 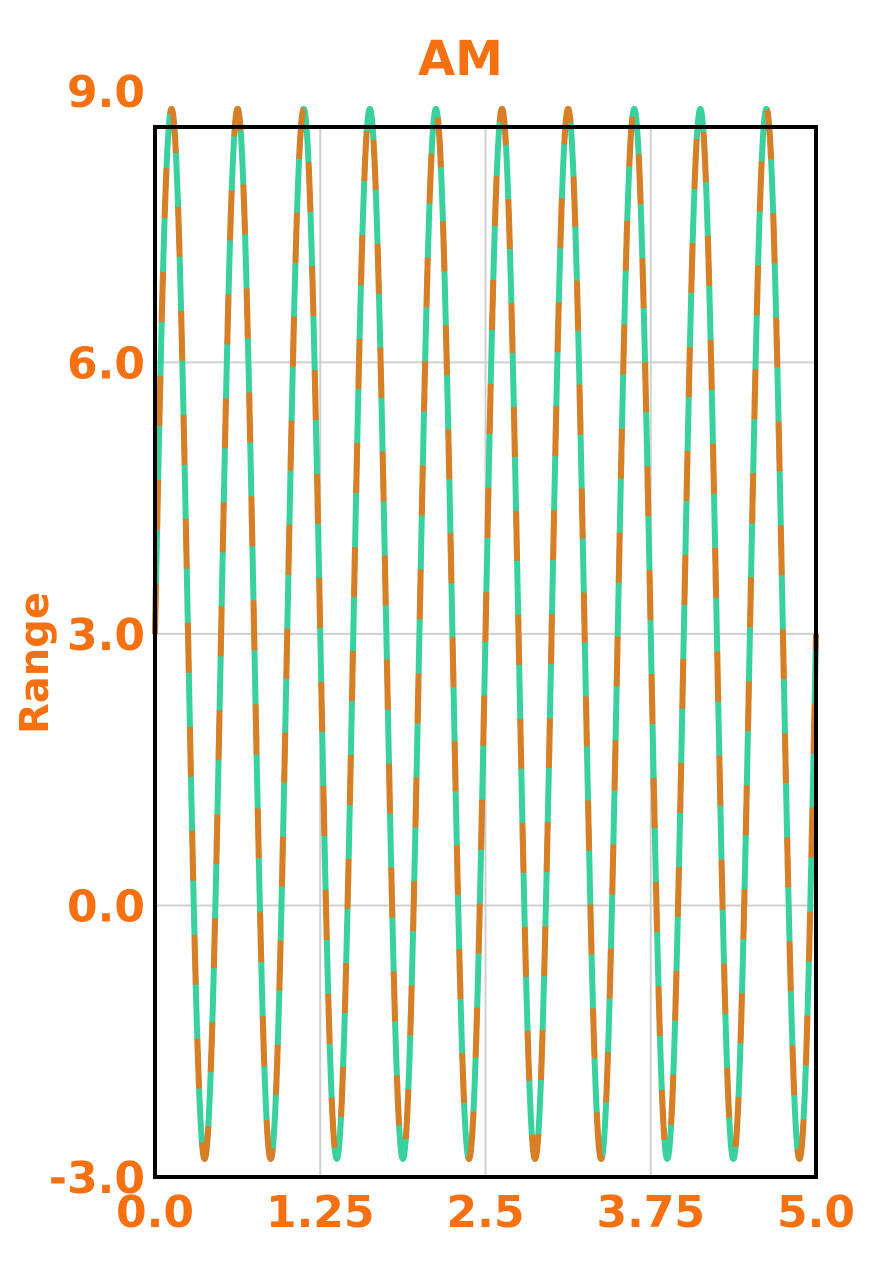 I want to click on x-tick-label: 0.0, so click(x=155, y=1212).